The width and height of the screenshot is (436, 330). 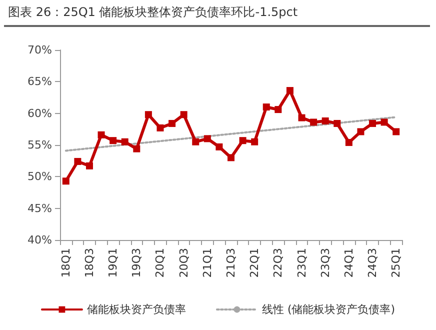 What do you see at coordinates (40, 177) in the screenshot?
I see `y-tick-label: 50%` at bounding box center [40, 177].